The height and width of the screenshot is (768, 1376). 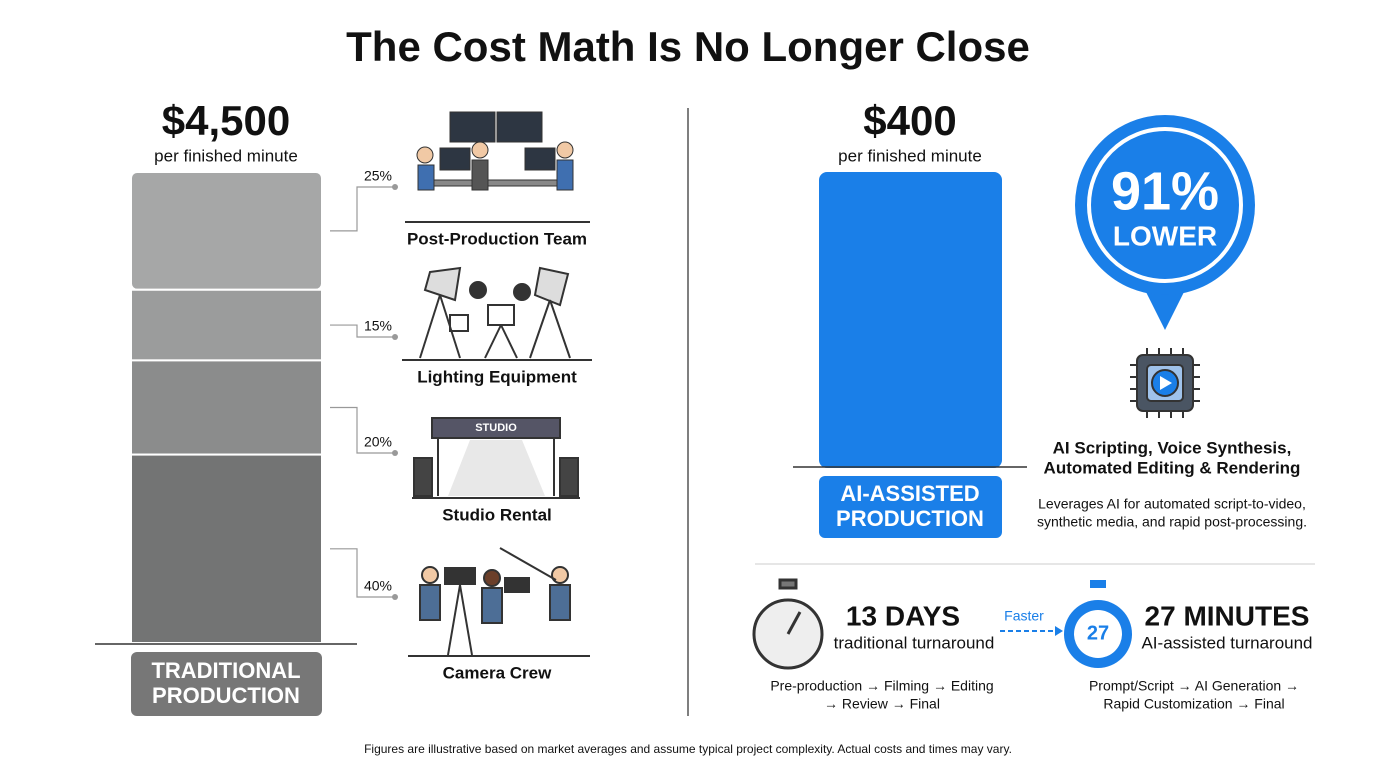 What do you see at coordinates (914, 642) in the screenshot?
I see `traditional-caption: traditional turnaround` at bounding box center [914, 642].